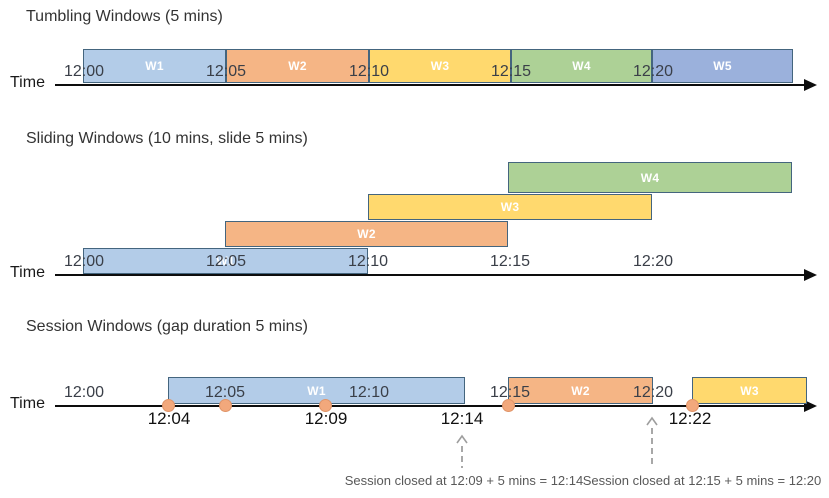 This screenshot has width=829, height=498. I want to click on window-label: W5, so click(722, 66).